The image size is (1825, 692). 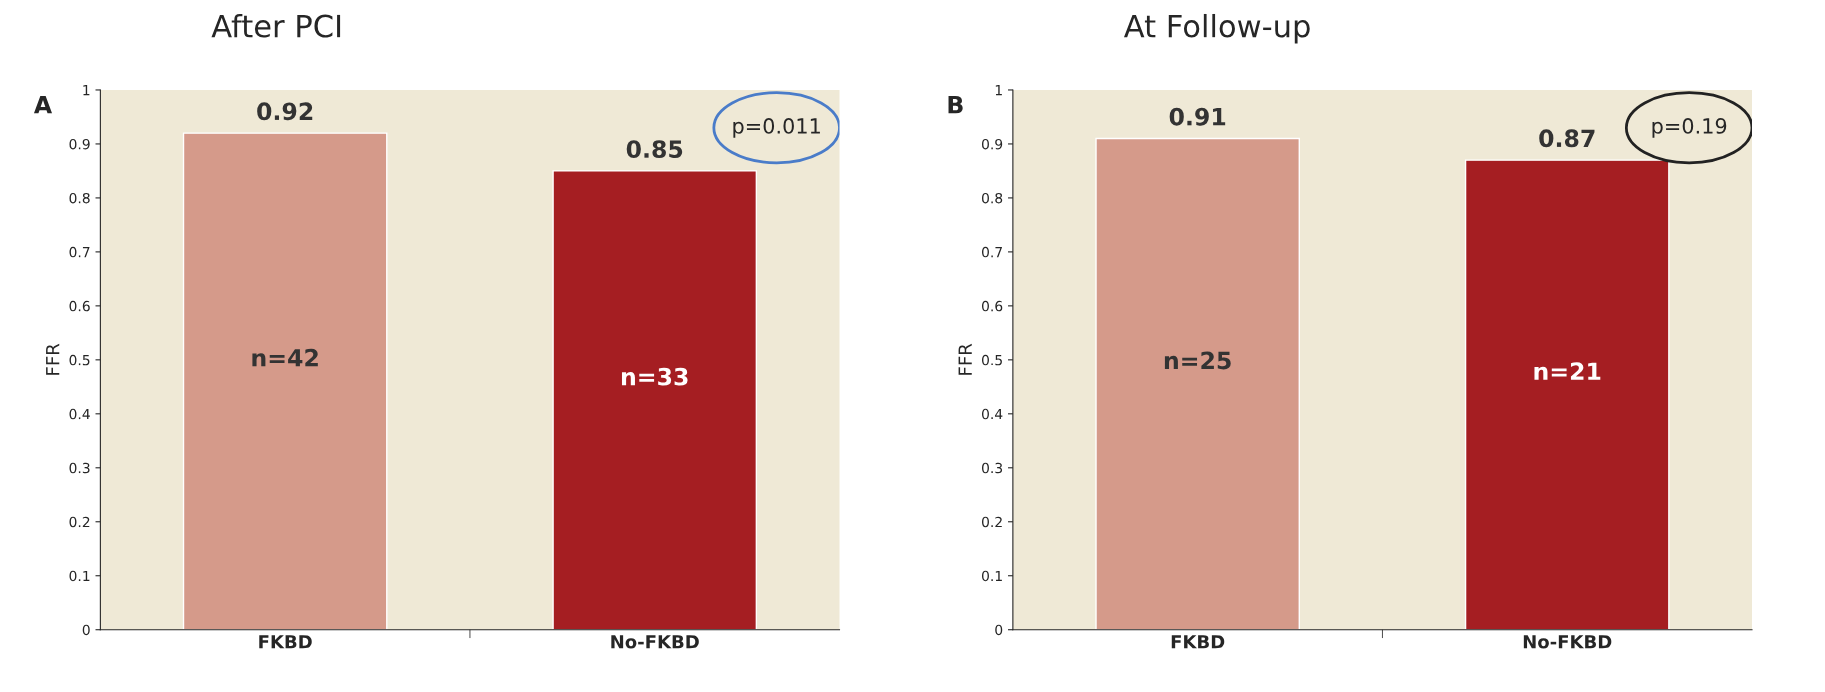 I want to click on text: A, so click(x=43, y=105).